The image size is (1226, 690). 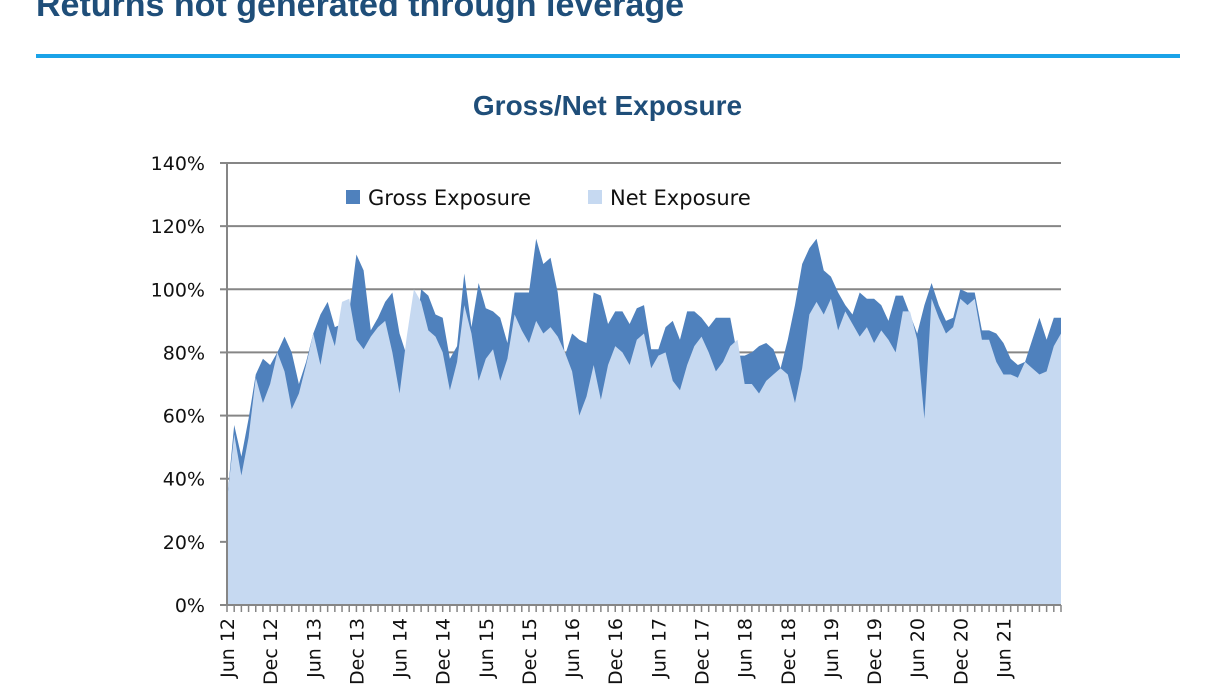 What do you see at coordinates (401, 648) in the screenshot?
I see `x-tick-label: Jun 14` at bounding box center [401, 648].